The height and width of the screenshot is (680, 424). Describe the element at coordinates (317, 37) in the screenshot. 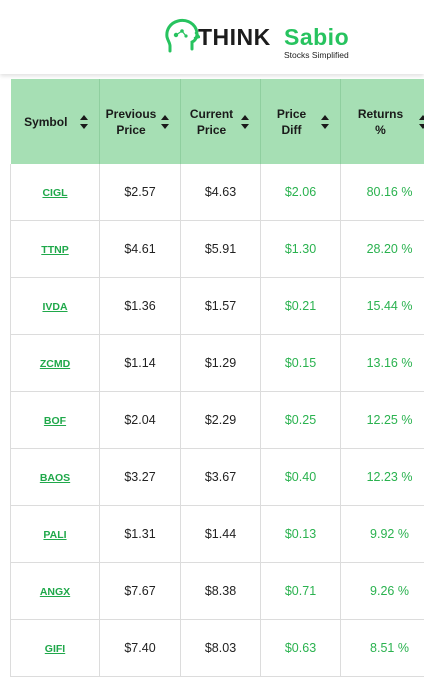

I see `brand-sabio: Sabio` at that location.